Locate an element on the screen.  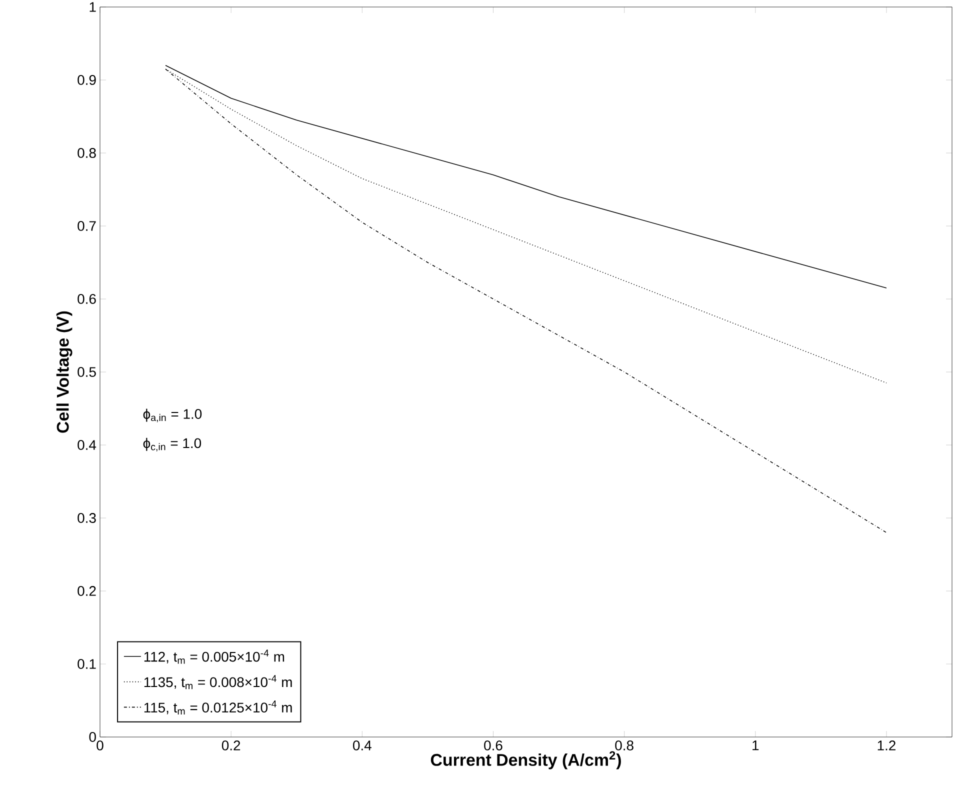
legend-label: 1135, t$_{m}$ = 0.008×10$^{-4}$ m is located at coordinates (218, 682).